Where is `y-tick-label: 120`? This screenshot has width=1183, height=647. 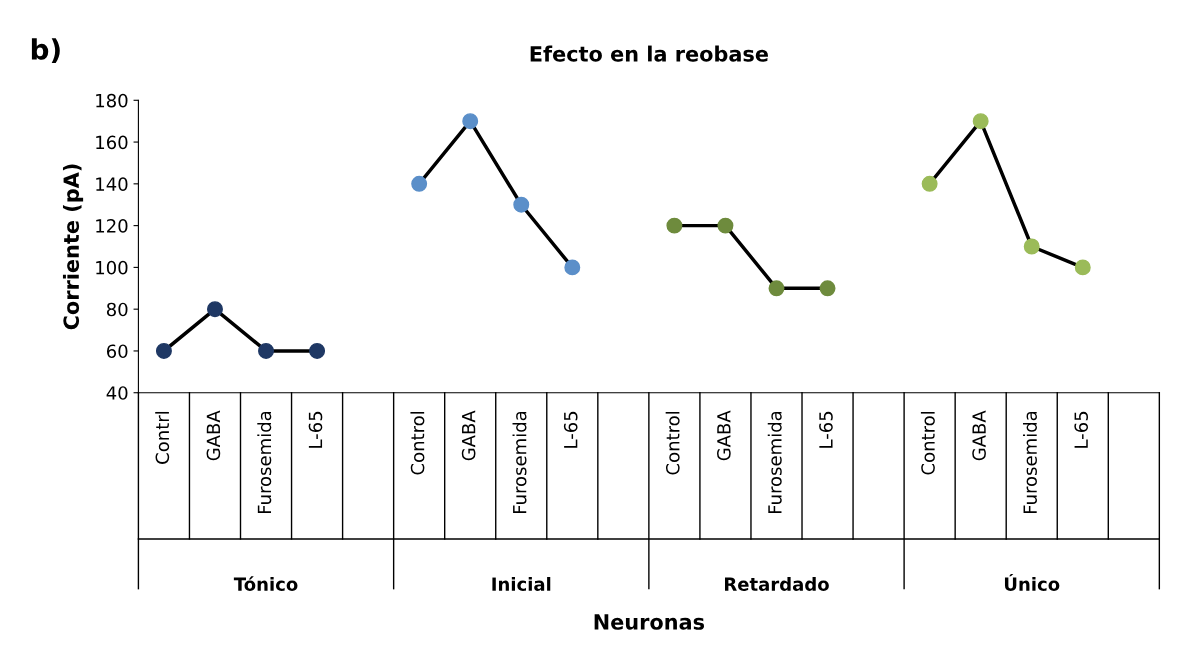
y-tick-label: 120 is located at coordinates (112, 226).